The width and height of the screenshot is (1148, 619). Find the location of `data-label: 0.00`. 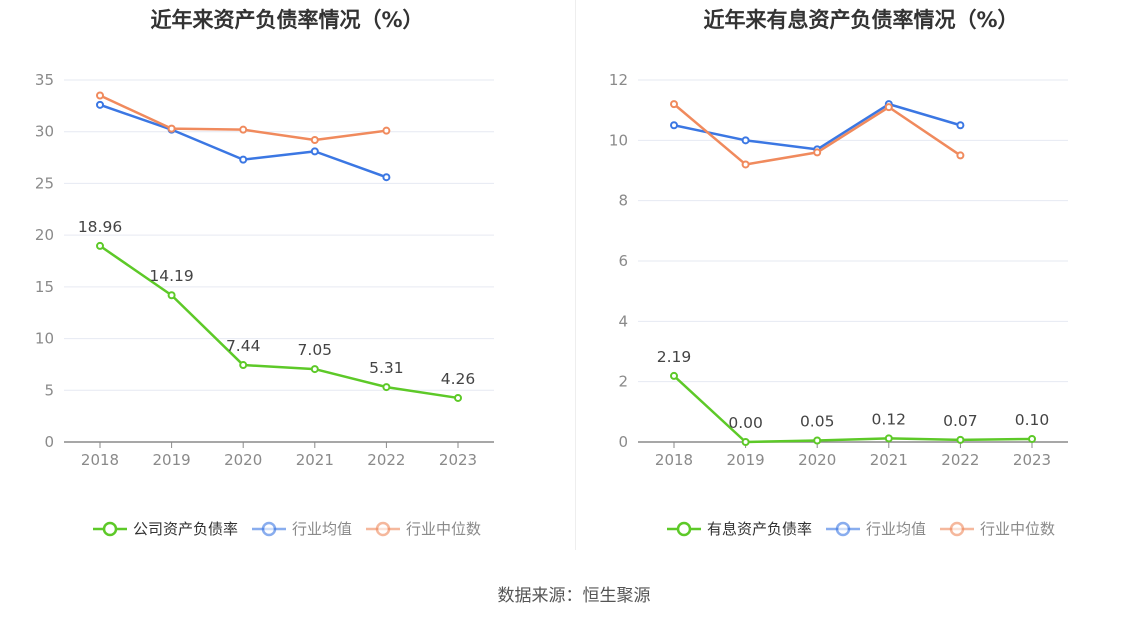

data-label: 0.00 is located at coordinates (745, 423).